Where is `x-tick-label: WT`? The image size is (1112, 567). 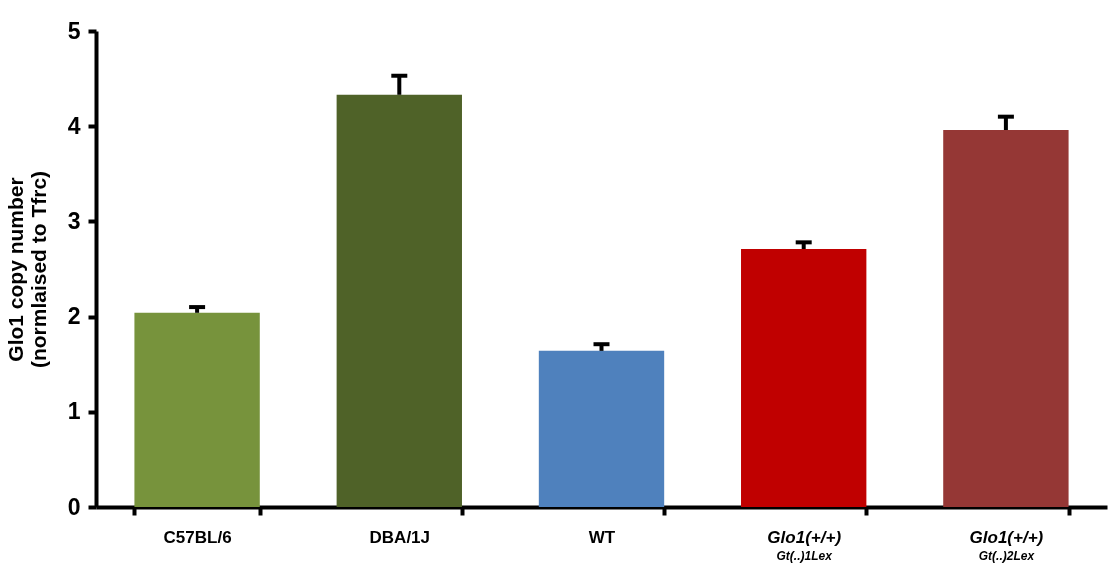
x-tick-label: WT is located at coordinates (602, 537).